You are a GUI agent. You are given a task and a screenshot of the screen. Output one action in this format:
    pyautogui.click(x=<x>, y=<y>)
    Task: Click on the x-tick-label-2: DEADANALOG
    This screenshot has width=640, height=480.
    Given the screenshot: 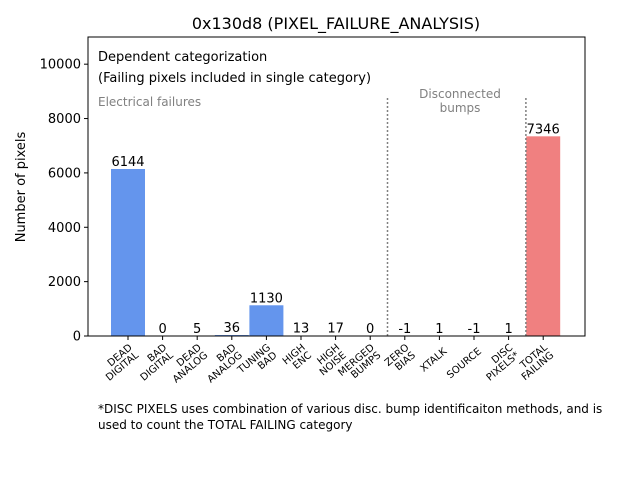 What is the action you would take?
    pyautogui.click(x=188, y=363)
    